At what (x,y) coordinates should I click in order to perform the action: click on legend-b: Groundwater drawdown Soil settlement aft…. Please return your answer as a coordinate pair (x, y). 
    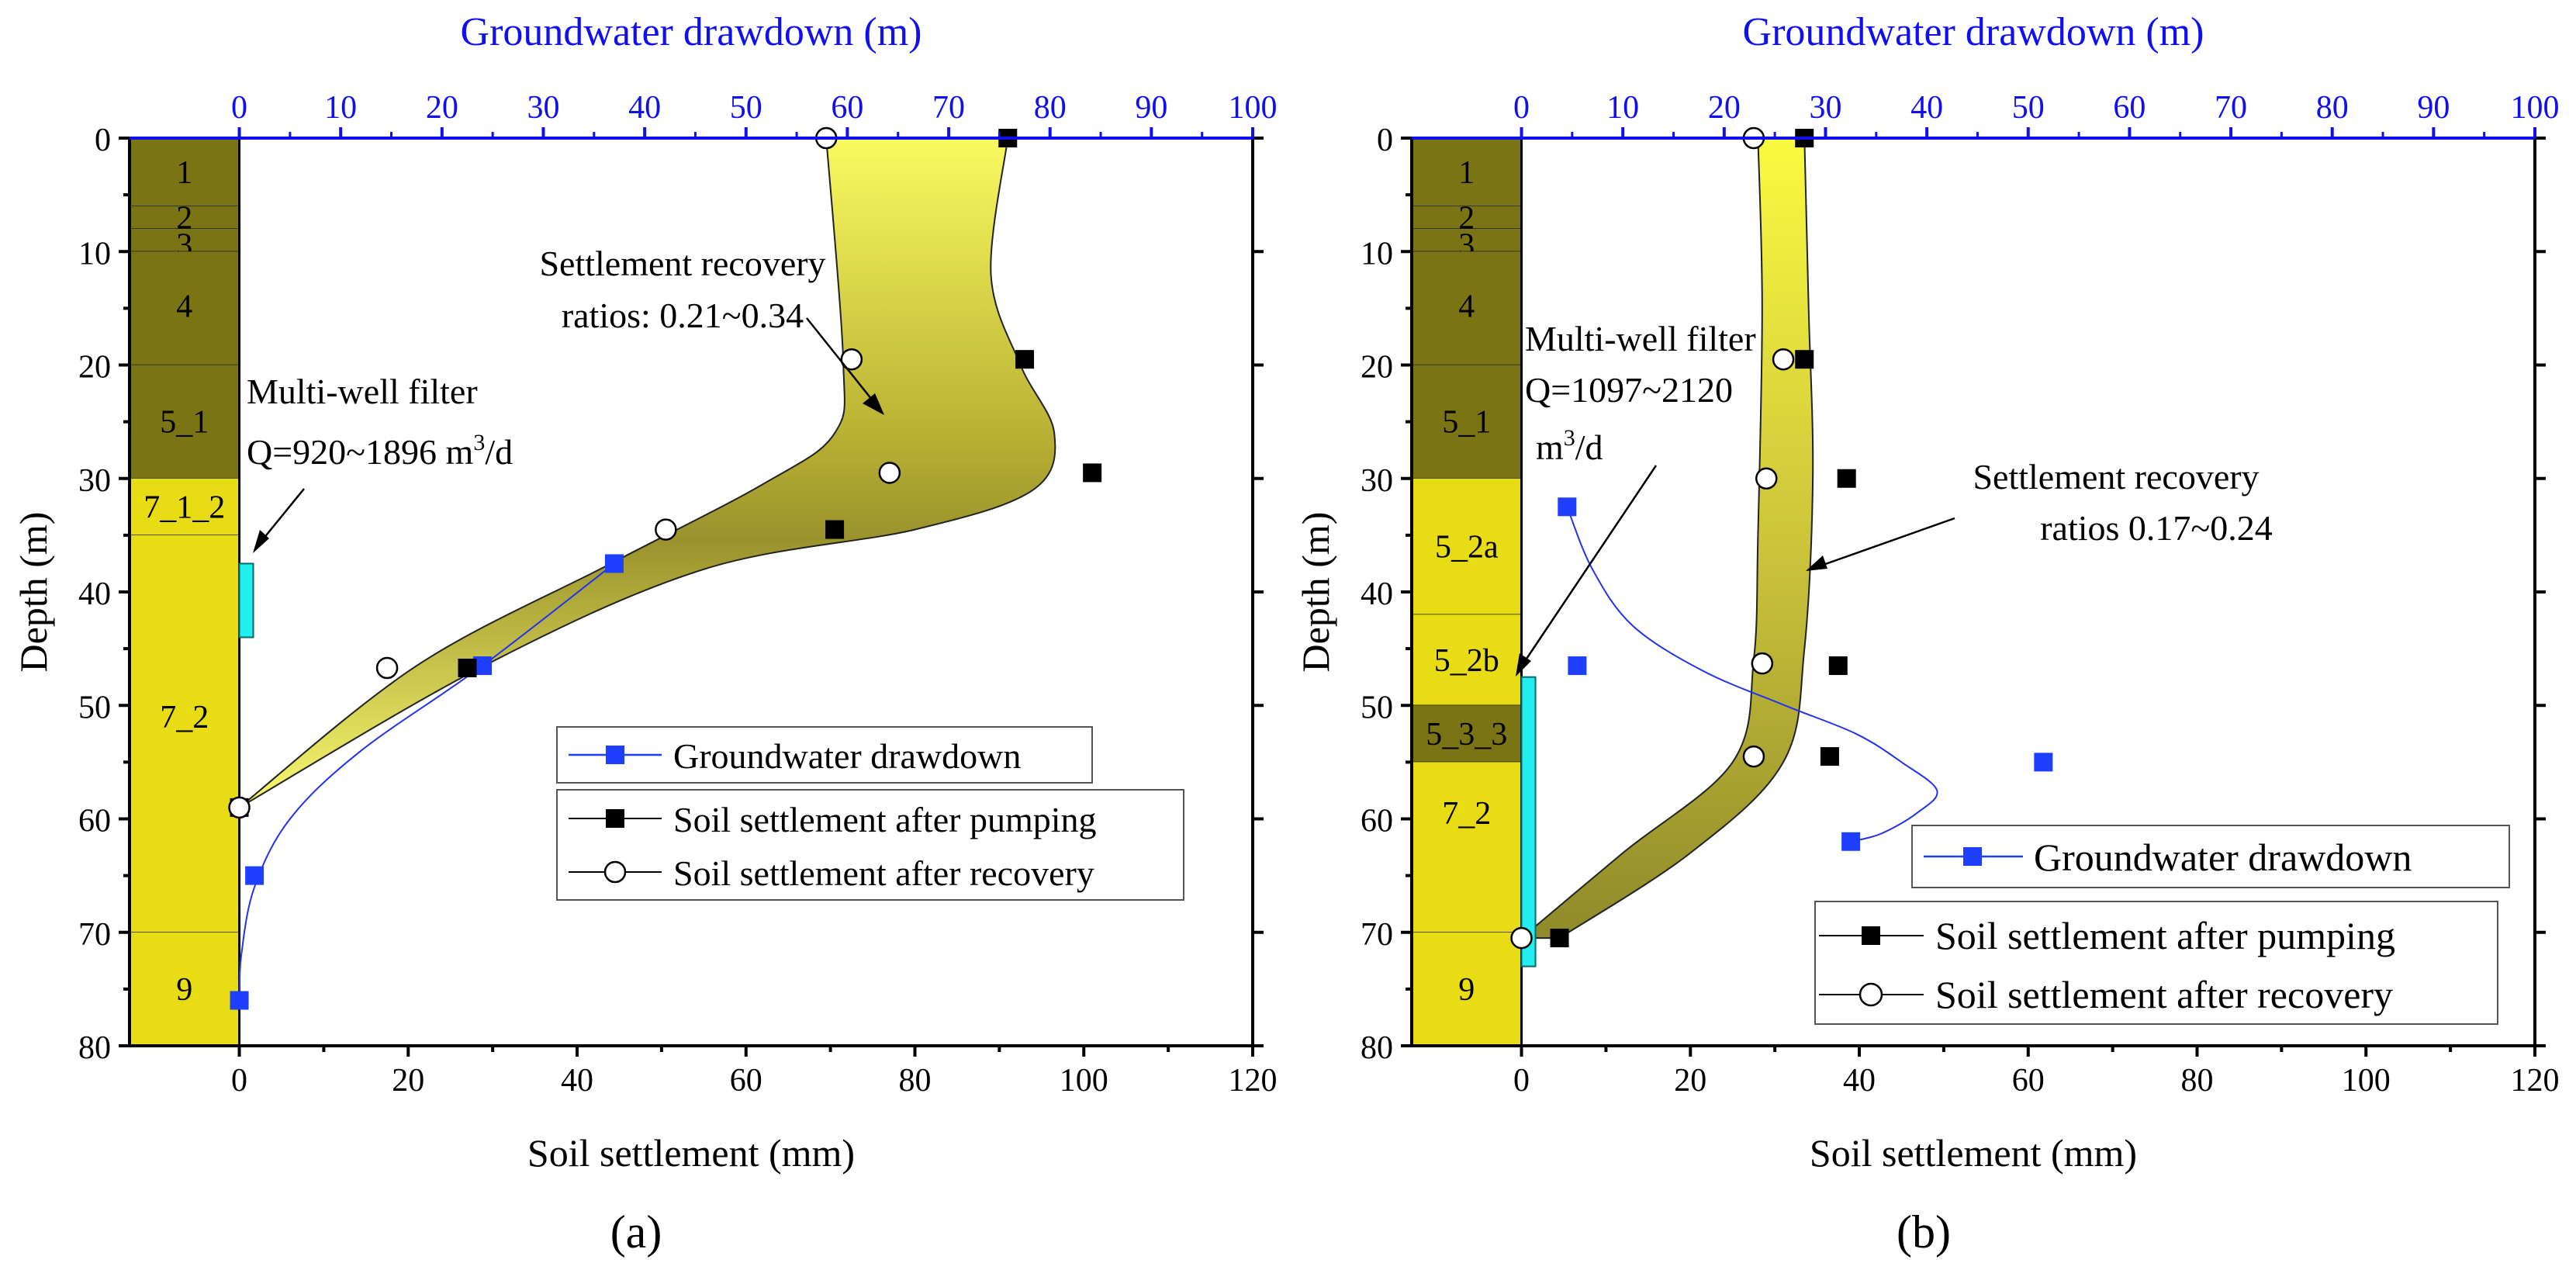
    Looking at the image, I should click on (2162, 925).